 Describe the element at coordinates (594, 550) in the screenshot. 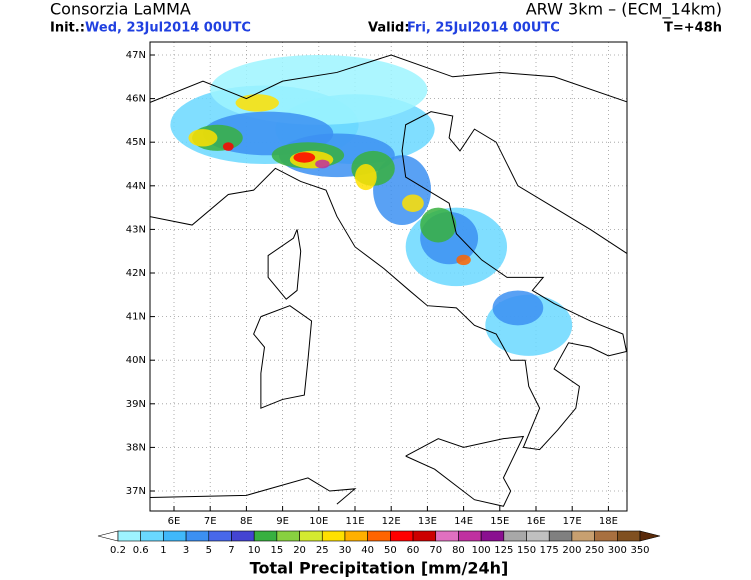

I see `colorbar-label: 250` at that location.